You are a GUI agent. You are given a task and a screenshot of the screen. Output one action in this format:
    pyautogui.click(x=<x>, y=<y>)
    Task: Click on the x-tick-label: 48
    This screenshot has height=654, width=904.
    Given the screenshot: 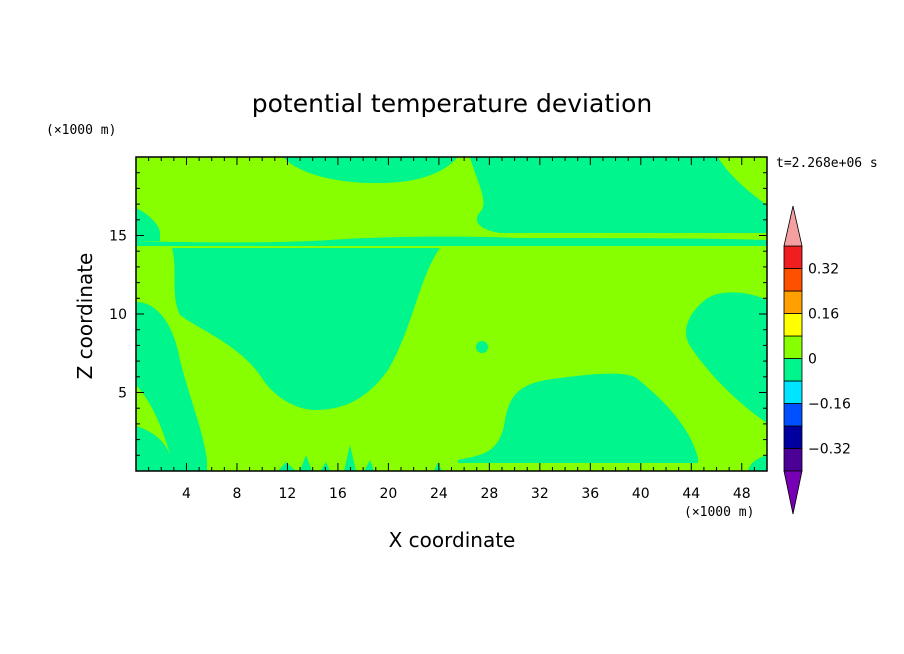 What is the action you would take?
    pyautogui.click(x=742, y=494)
    